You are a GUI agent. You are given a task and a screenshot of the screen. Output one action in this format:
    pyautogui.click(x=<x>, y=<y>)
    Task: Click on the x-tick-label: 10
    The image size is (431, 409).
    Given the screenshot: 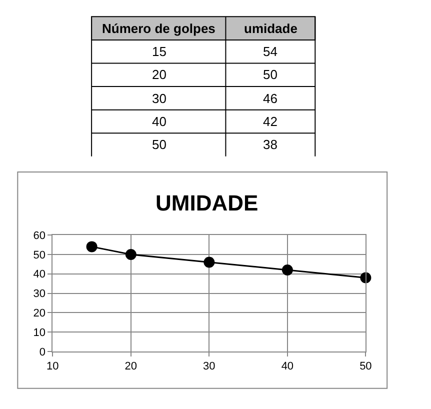 What is the action you would take?
    pyautogui.click(x=52, y=366)
    